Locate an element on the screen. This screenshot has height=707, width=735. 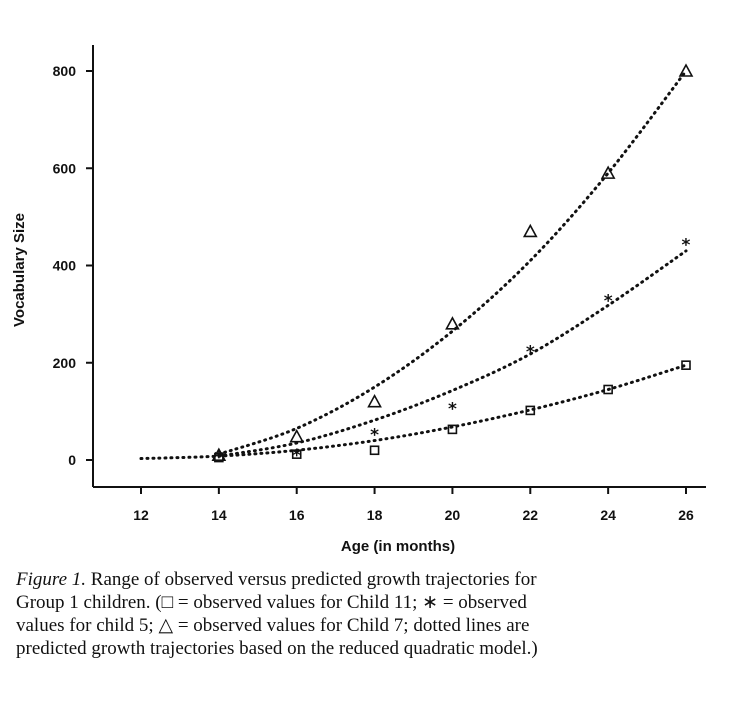
x-tick-label: 20 is located at coordinates (453, 515).